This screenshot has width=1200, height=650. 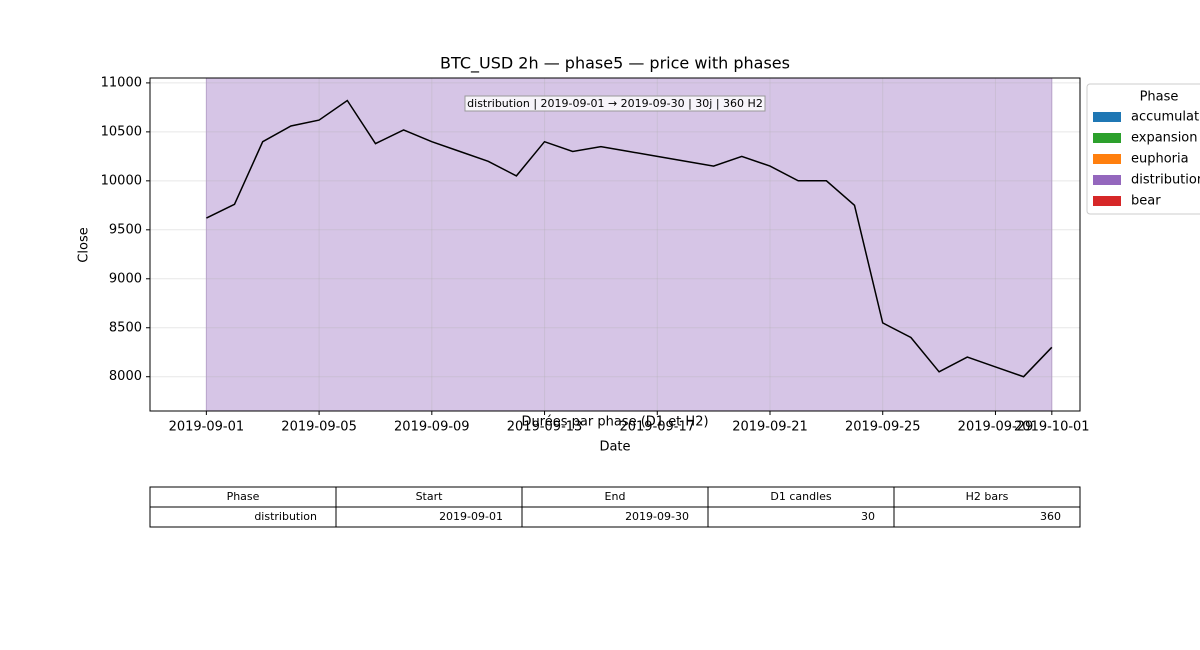 I want to click on table-value: 2019-09-30, so click(x=657, y=516).